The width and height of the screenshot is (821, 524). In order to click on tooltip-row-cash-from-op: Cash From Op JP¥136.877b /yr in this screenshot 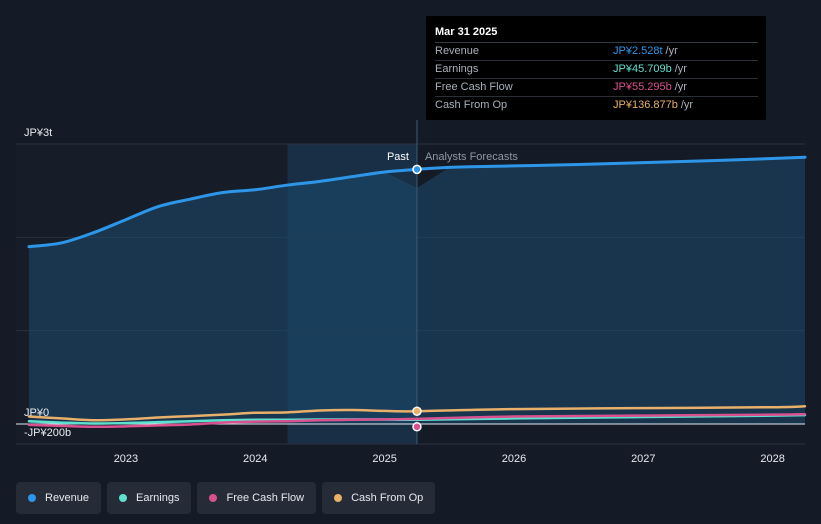, I will do `click(596, 105)`.